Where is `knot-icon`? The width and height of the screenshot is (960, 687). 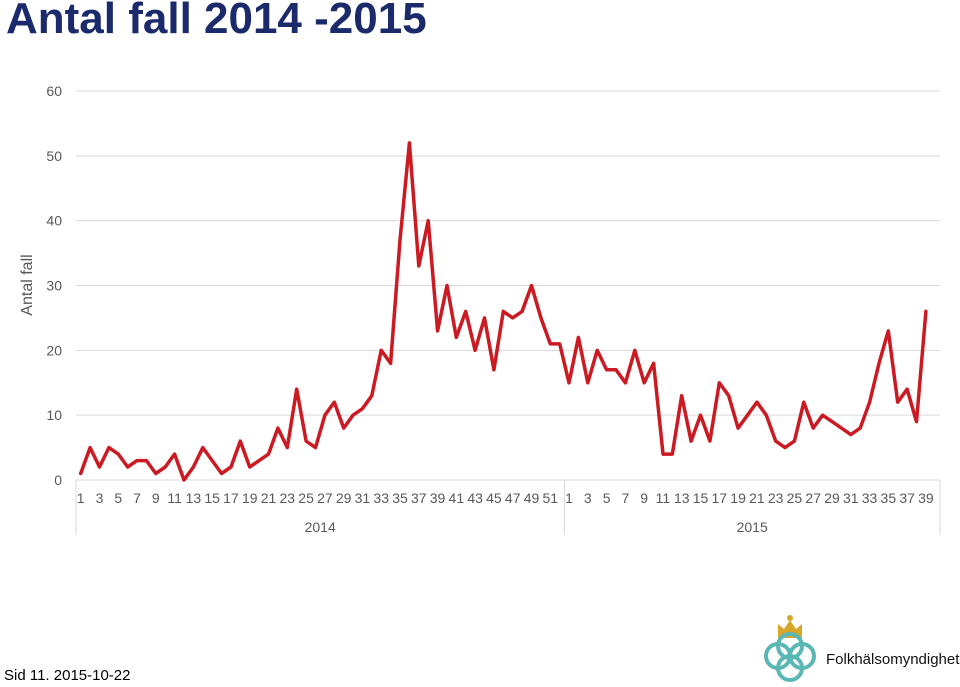 knot-icon is located at coordinates (790, 657).